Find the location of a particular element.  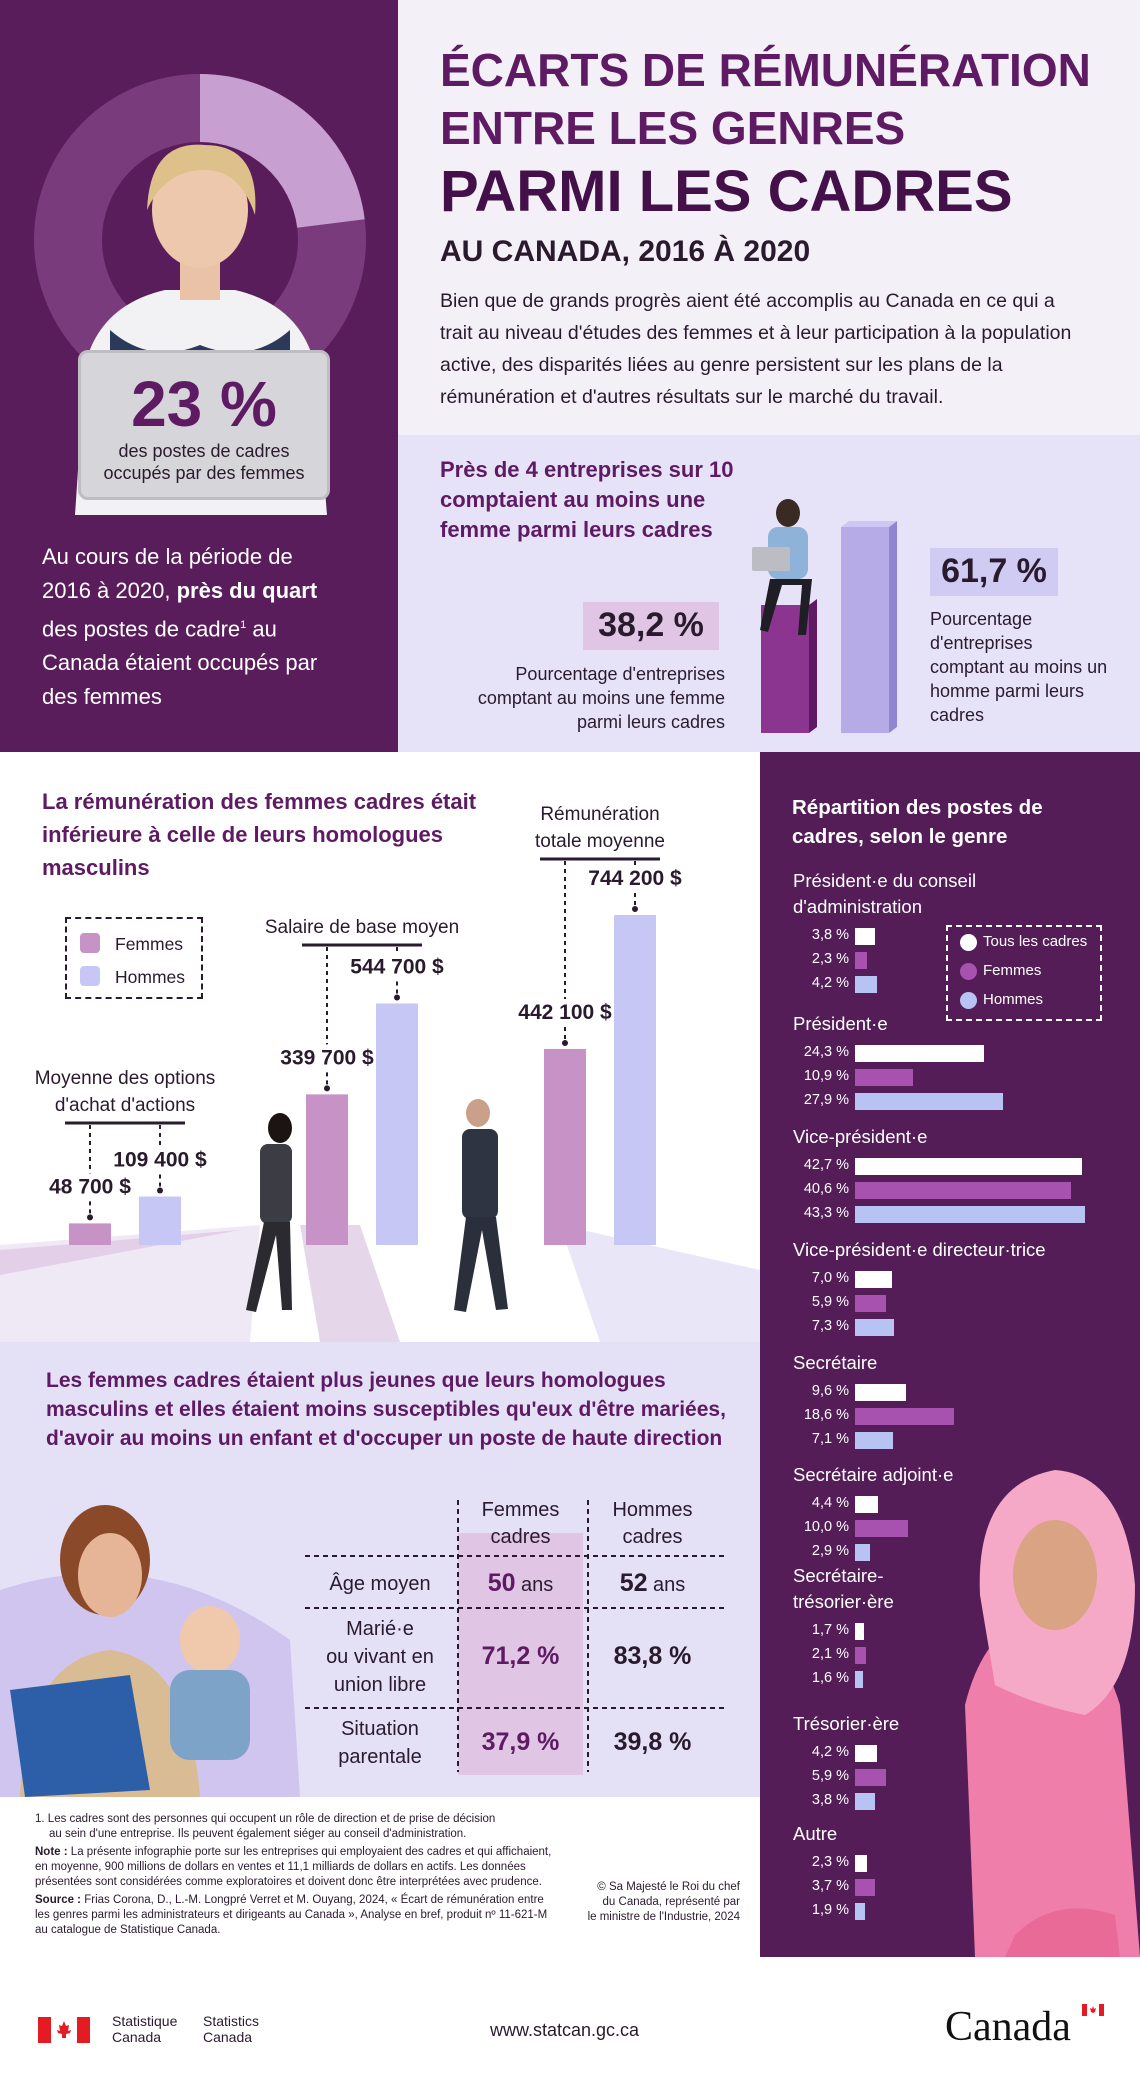

table-women-column-bg is located at coordinates (520, 1654).